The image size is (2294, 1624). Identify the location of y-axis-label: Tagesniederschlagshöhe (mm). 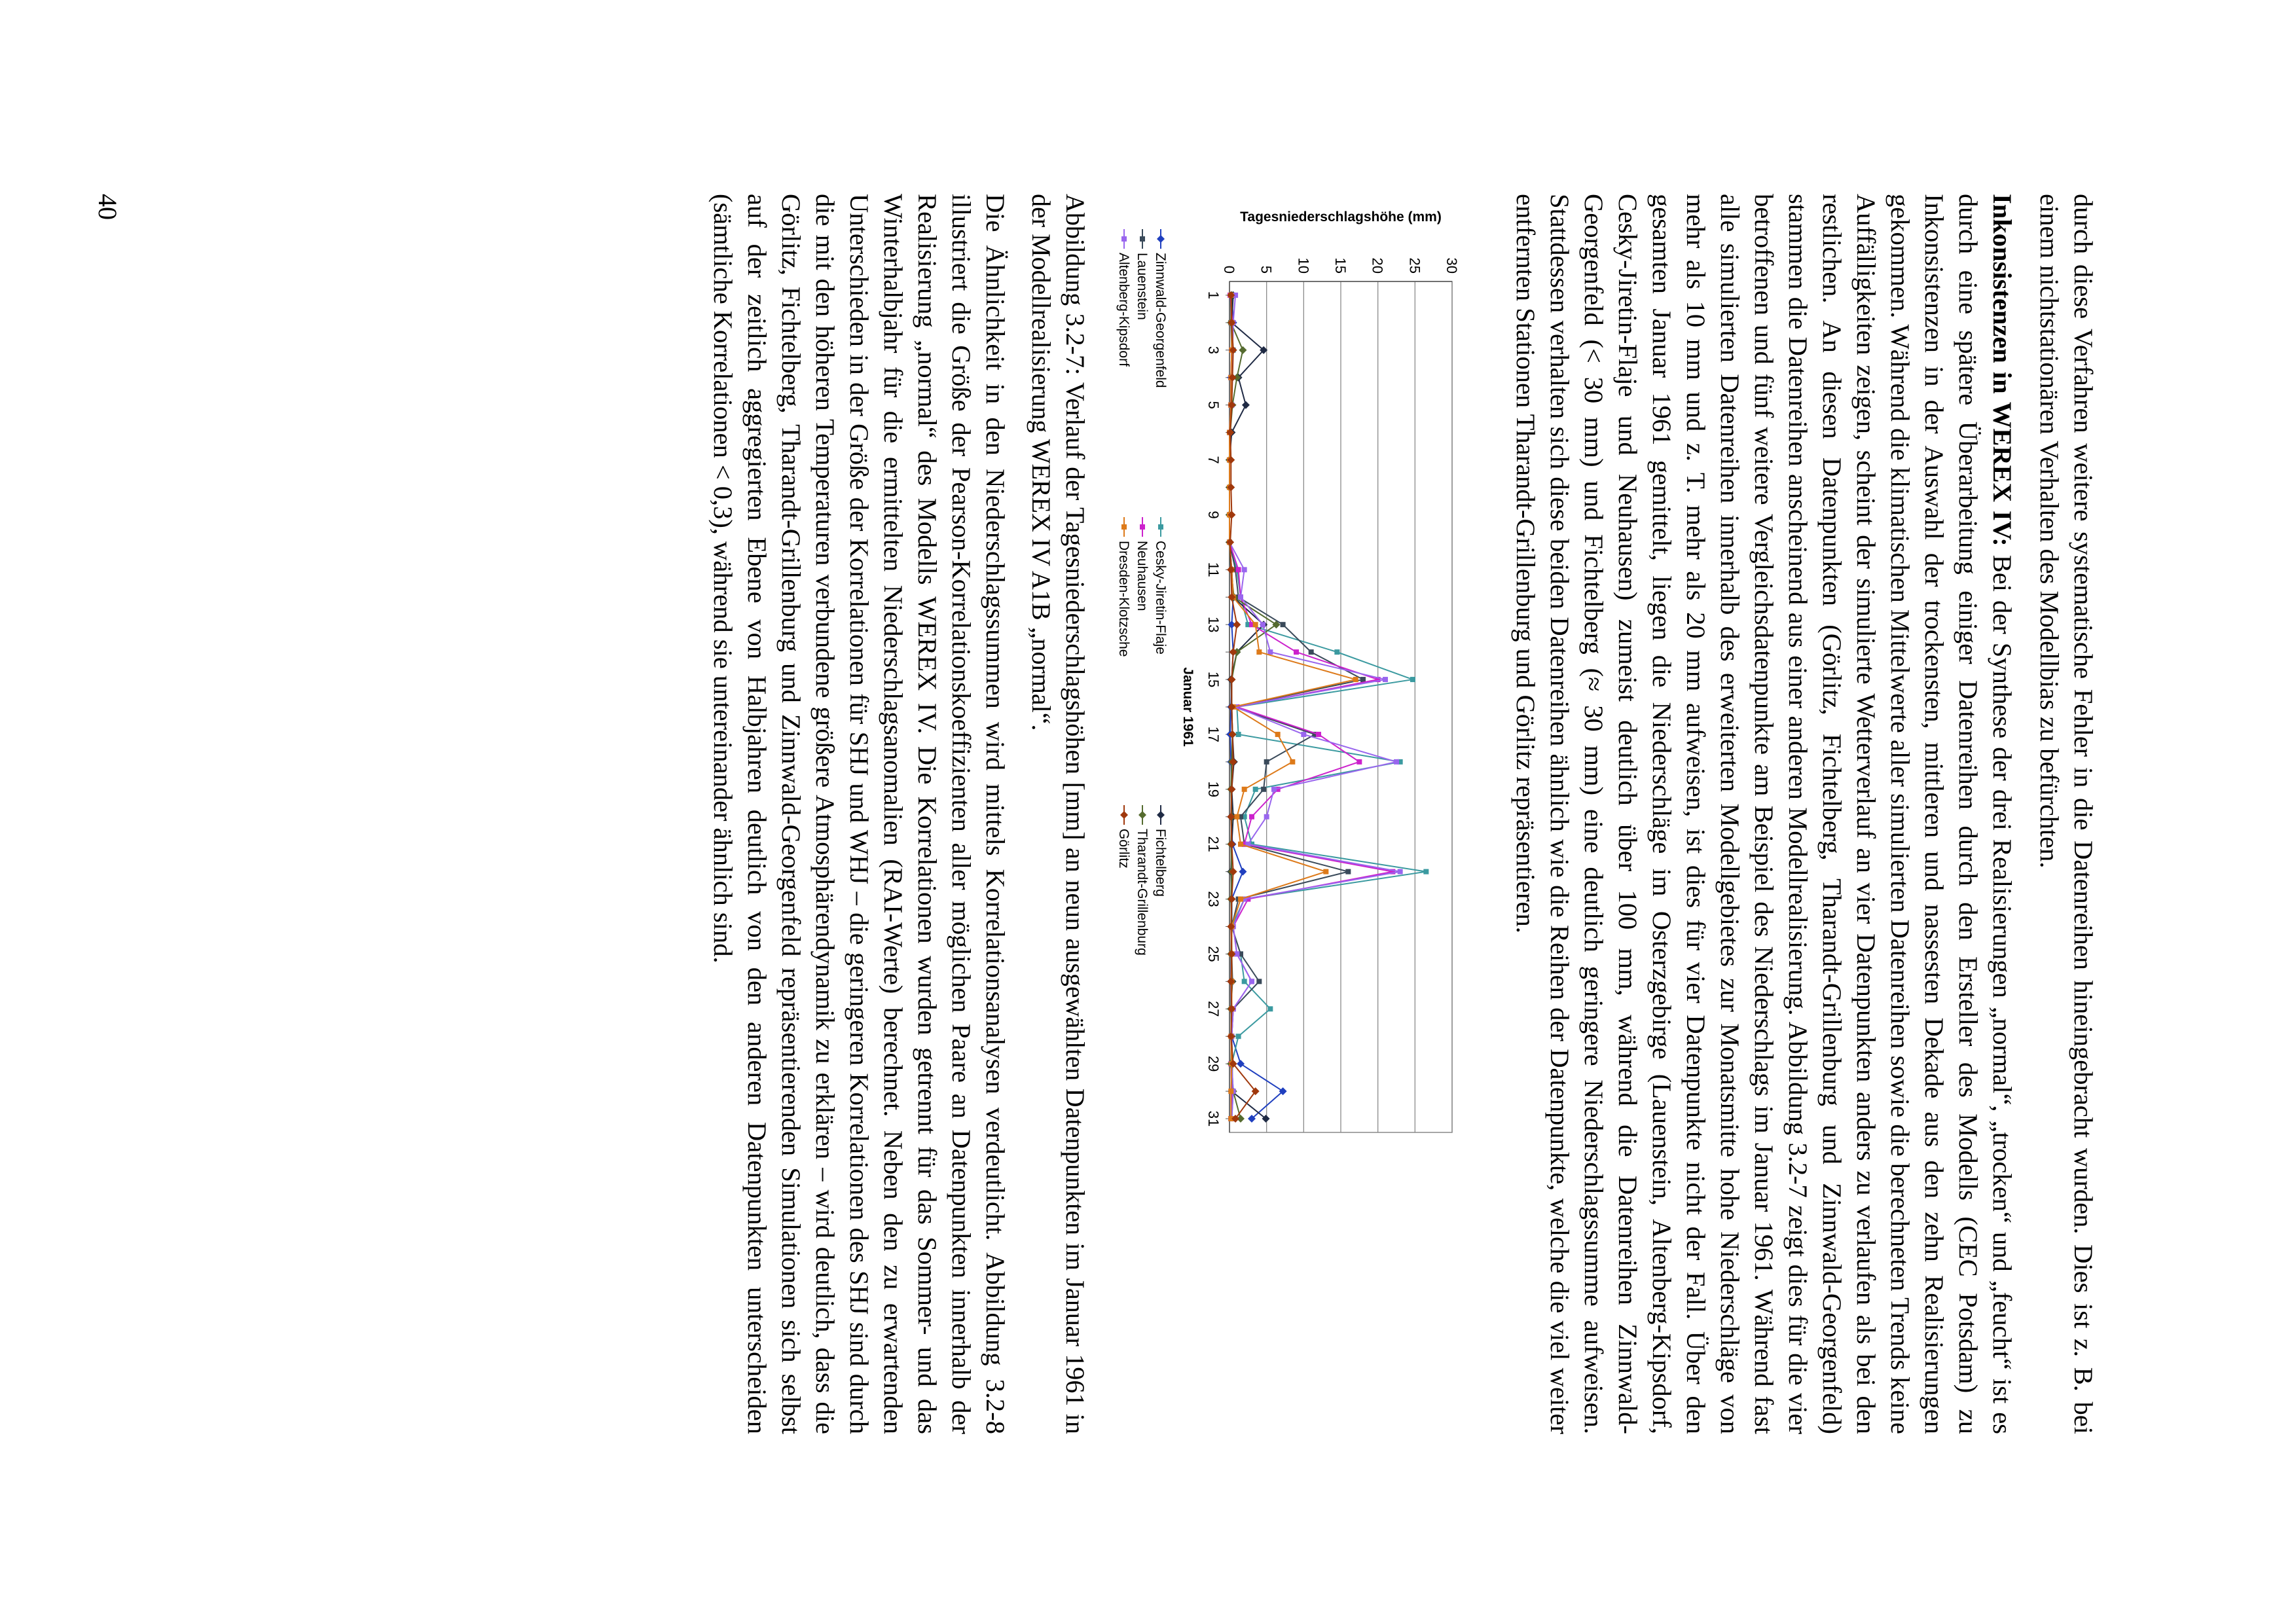
(1341, 217).